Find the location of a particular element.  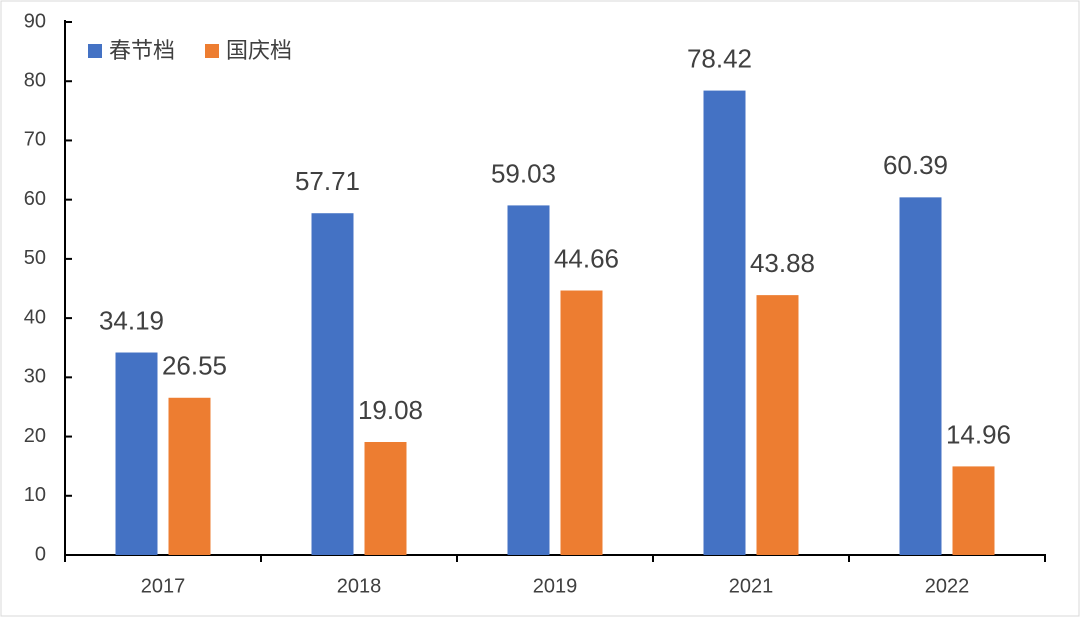

value-label: 59.03 is located at coordinates (523, 173).